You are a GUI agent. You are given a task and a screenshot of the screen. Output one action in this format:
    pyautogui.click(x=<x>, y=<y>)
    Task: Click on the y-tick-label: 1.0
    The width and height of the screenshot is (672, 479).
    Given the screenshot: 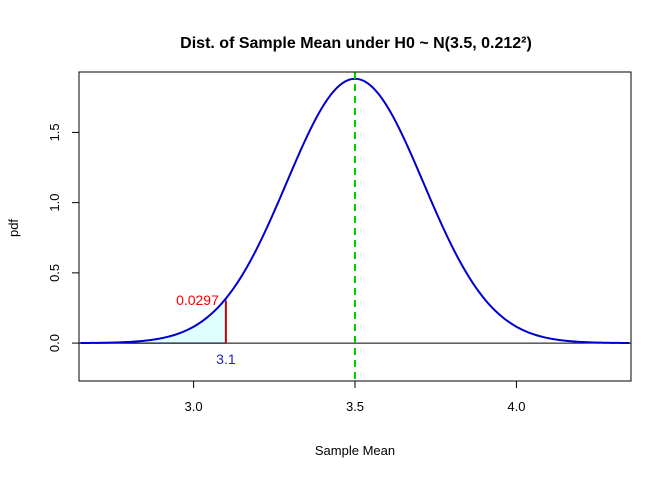 What is the action you would take?
    pyautogui.click(x=54, y=203)
    